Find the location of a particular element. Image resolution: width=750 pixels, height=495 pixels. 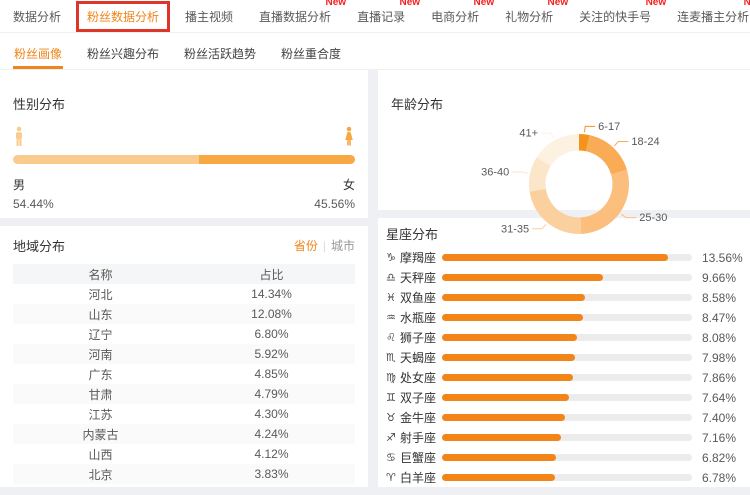

age-donut-chart: 6-17 18-24 25-30 31-35 36-40 41+ is located at coordinates (574, 178).